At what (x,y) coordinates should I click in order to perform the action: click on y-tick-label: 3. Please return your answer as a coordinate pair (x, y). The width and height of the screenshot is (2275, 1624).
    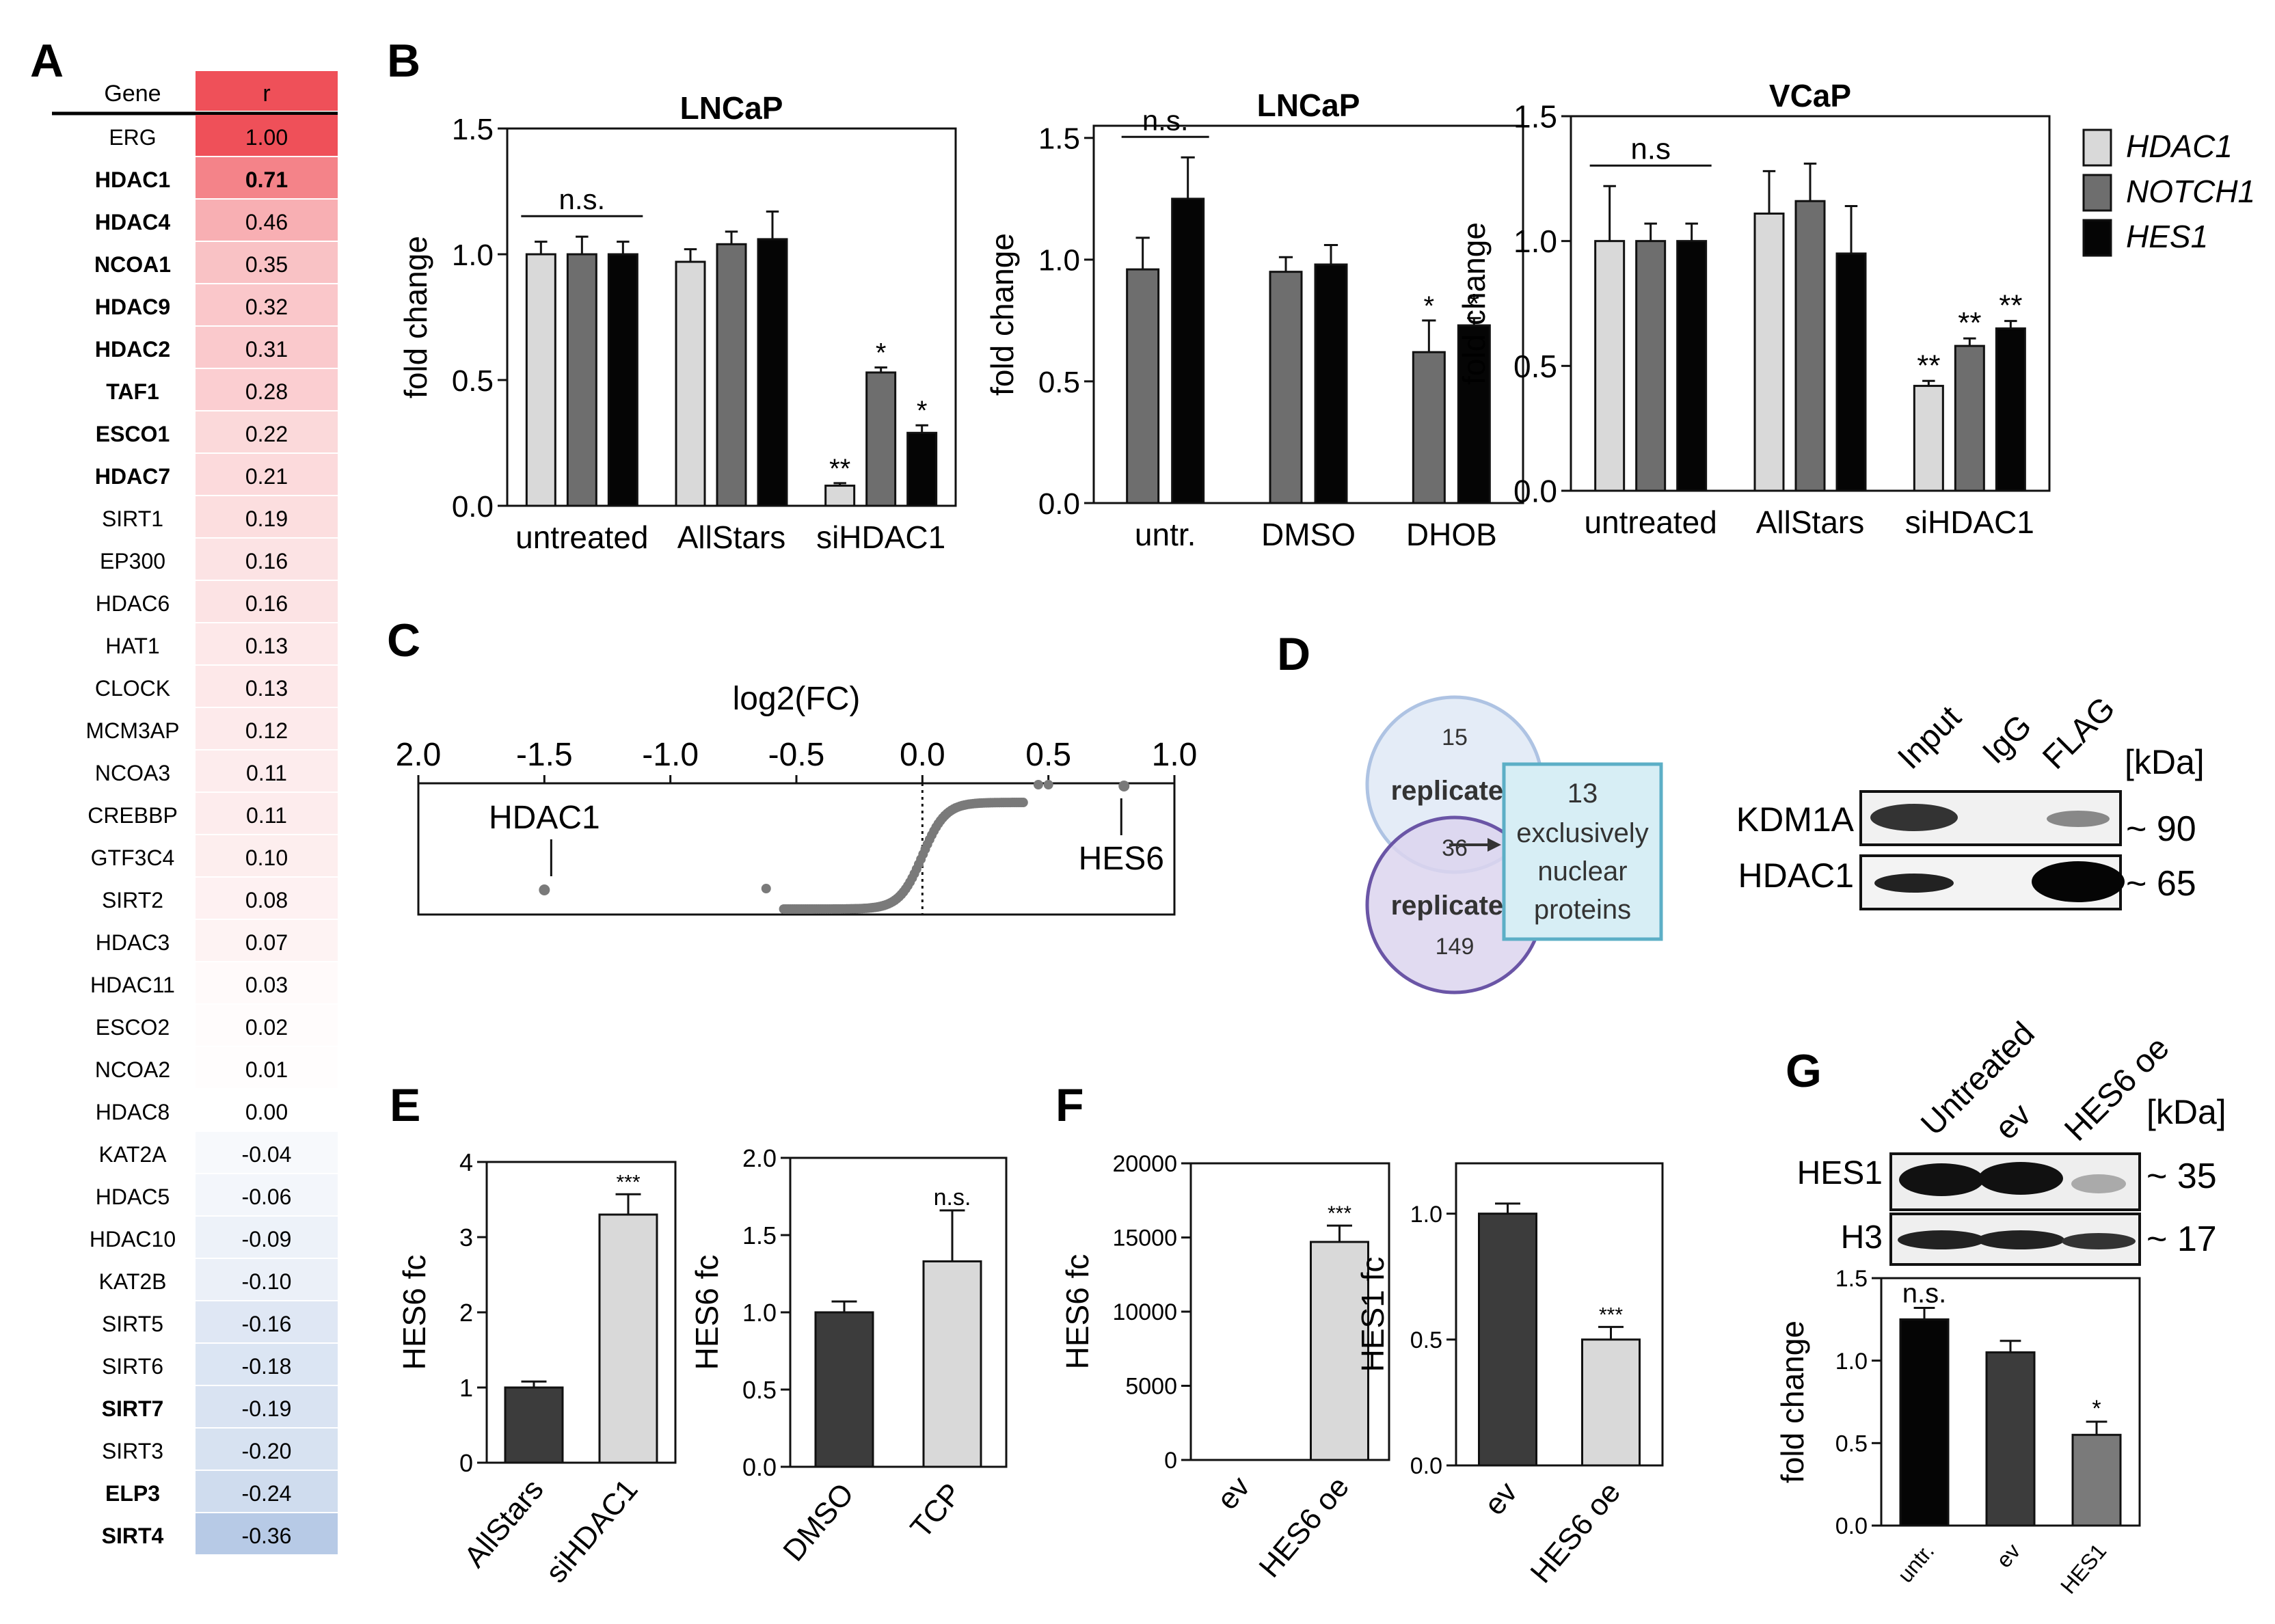
    Looking at the image, I should click on (466, 1237).